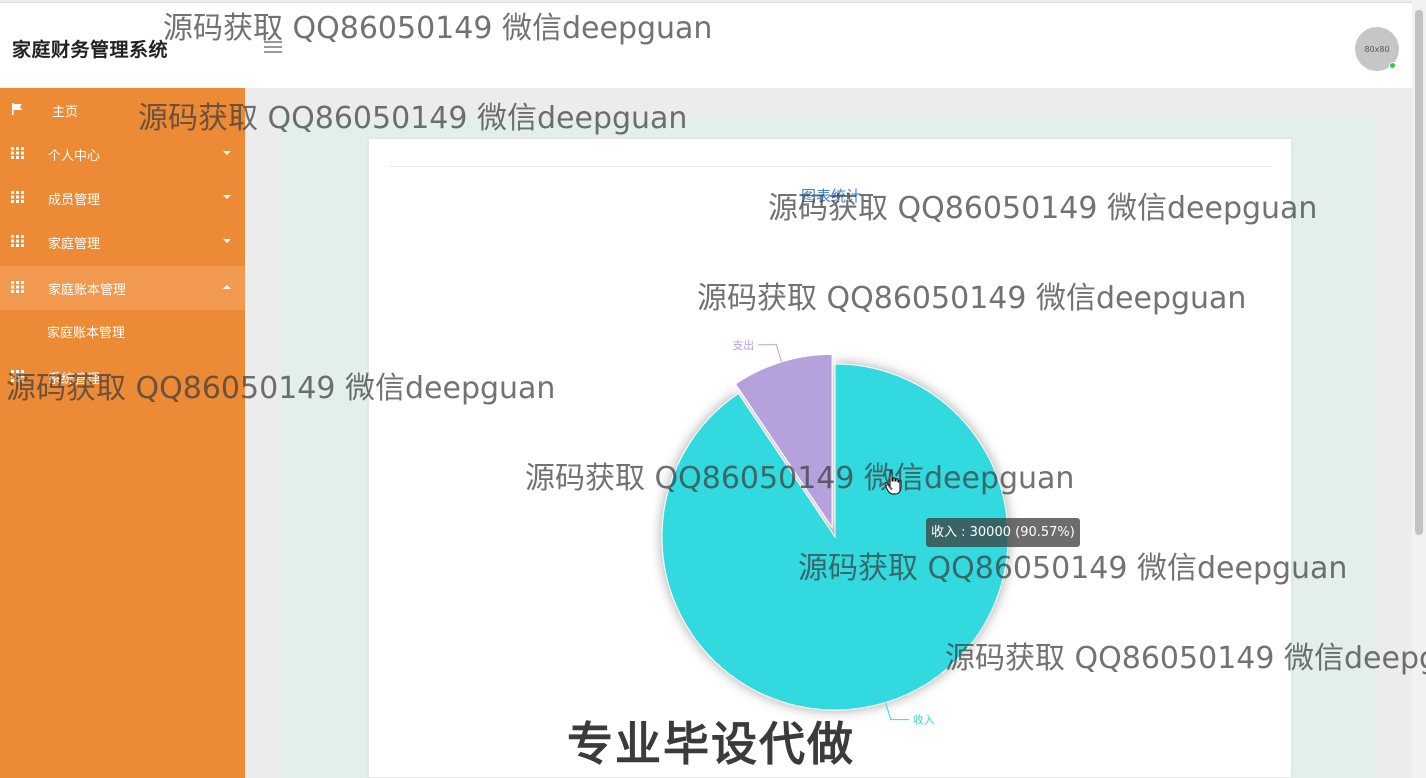 The image size is (1426, 778). What do you see at coordinates (830, 196) in the screenshot?
I see `card-title: 图表统计` at bounding box center [830, 196].